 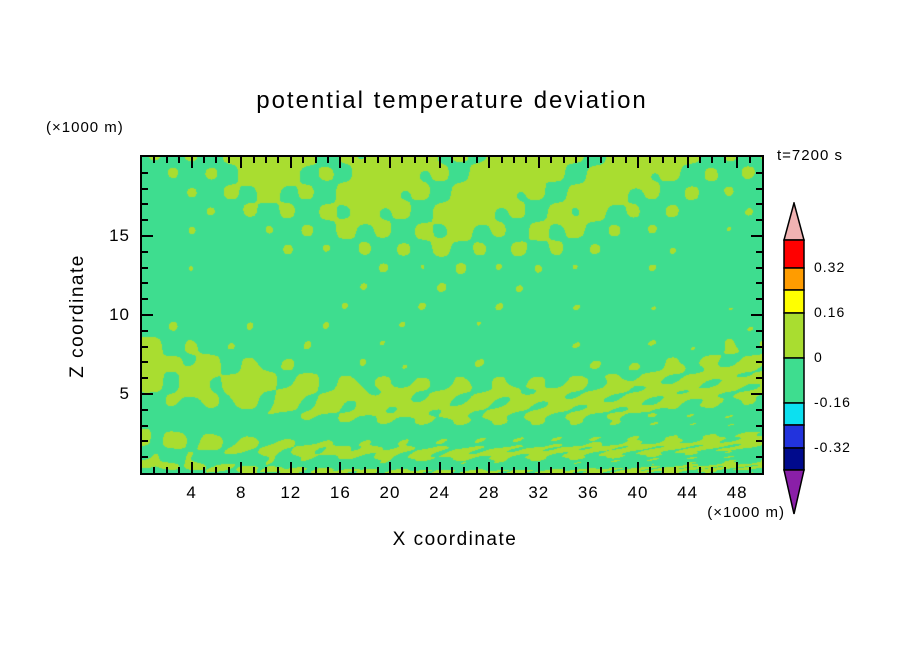 What do you see at coordinates (440, 492) in the screenshot?
I see `x-tick-label: 24` at bounding box center [440, 492].